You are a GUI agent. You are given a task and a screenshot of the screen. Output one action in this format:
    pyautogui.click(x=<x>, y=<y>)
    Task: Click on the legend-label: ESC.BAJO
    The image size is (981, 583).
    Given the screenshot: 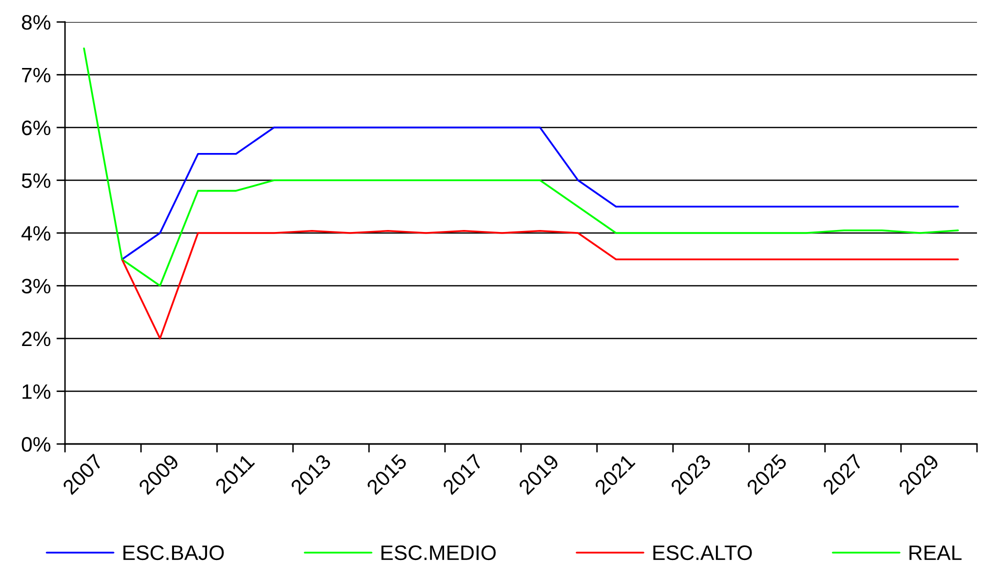 What is the action you would take?
    pyautogui.click(x=173, y=552)
    